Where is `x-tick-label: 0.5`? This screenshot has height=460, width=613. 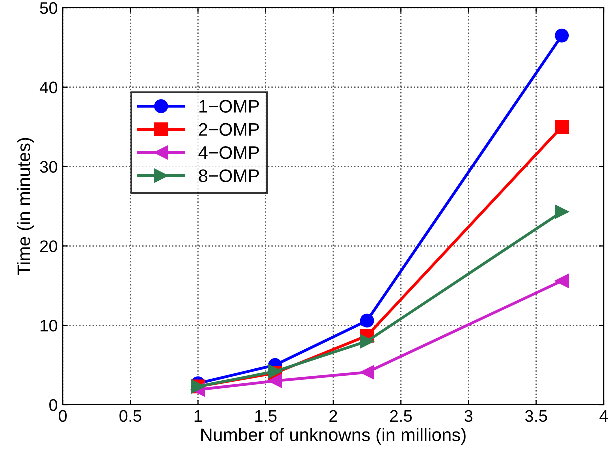 x-tick-label: 0.5 is located at coordinates (131, 416).